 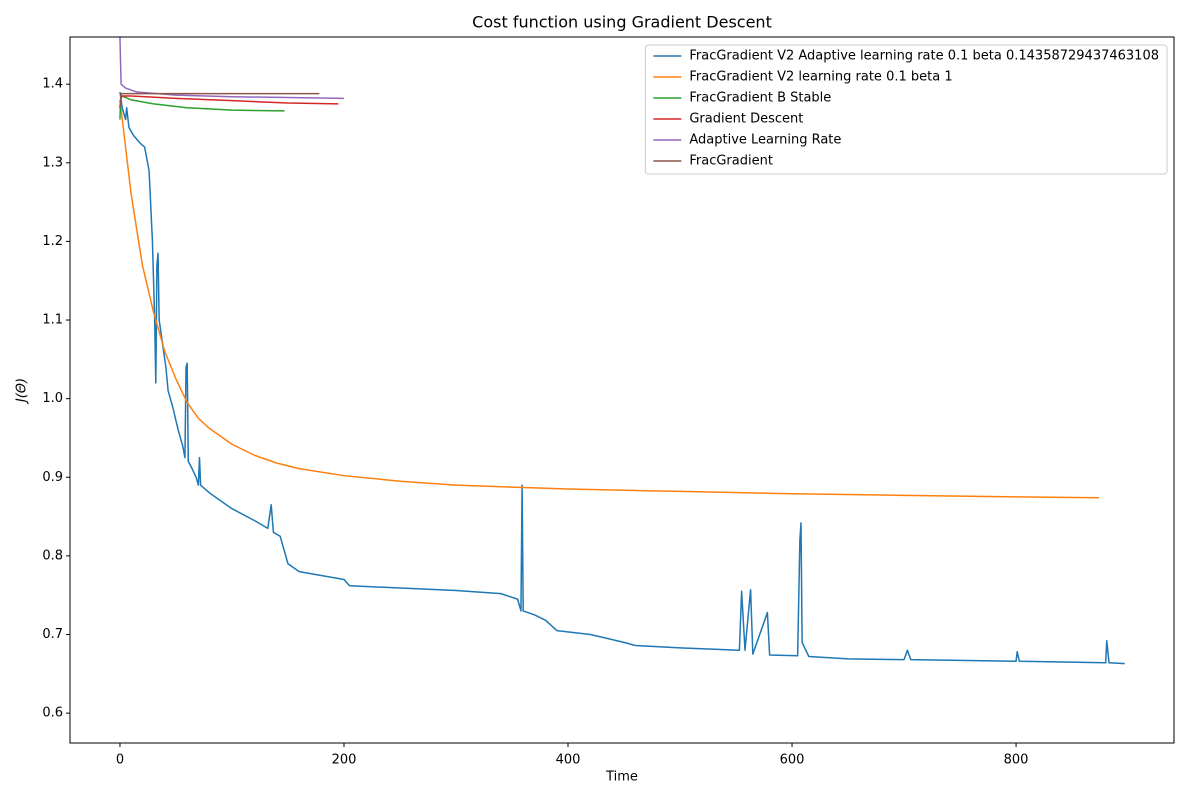 What do you see at coordinates (52, 398) in the screenshot?
I see `y-tick-label: 1.0` at bounding box center [52, 398].